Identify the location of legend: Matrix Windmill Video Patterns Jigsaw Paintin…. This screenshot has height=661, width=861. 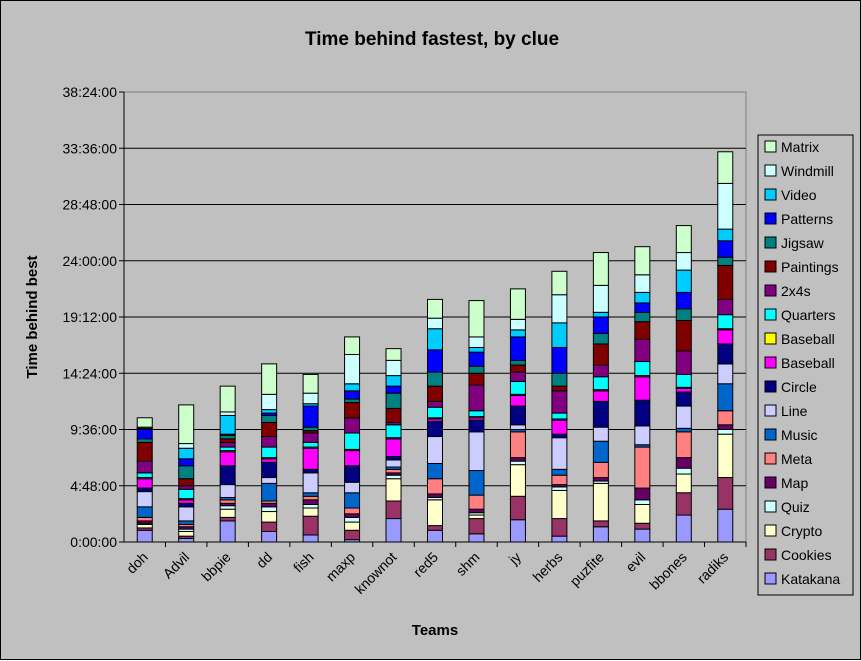
(805, 365).